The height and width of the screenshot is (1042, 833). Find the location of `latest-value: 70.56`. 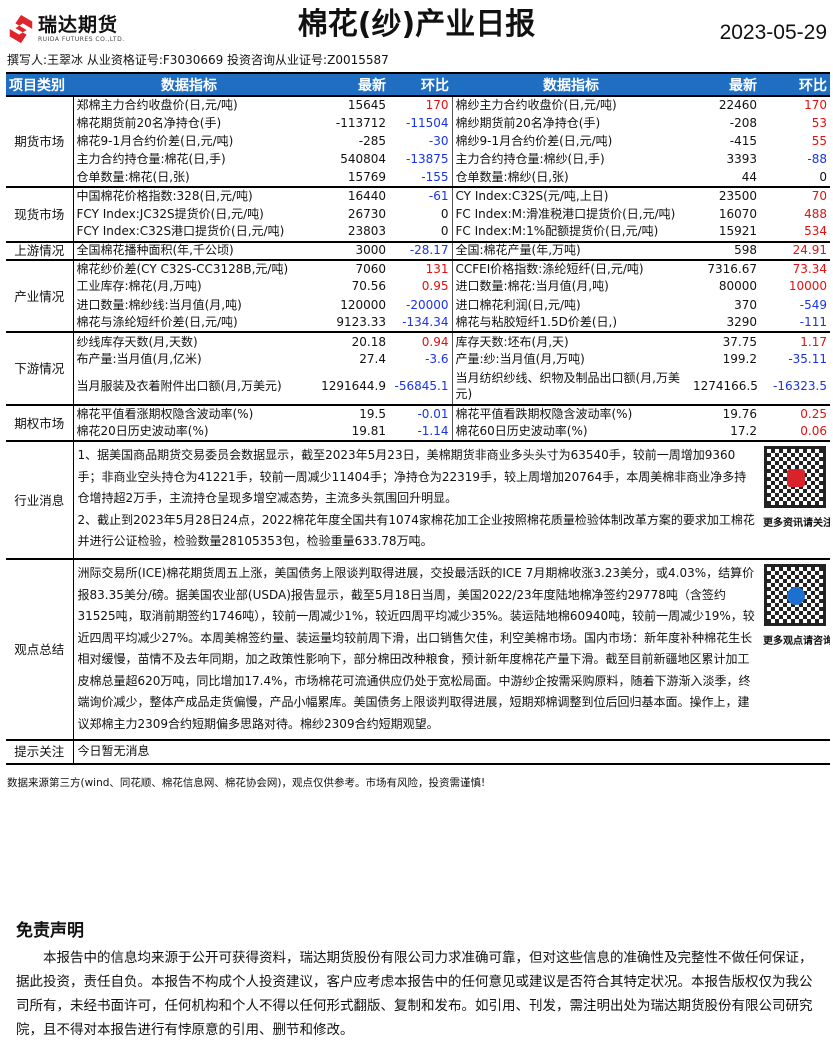

latest-value: 70.56 is located at coordinates (368, 286).